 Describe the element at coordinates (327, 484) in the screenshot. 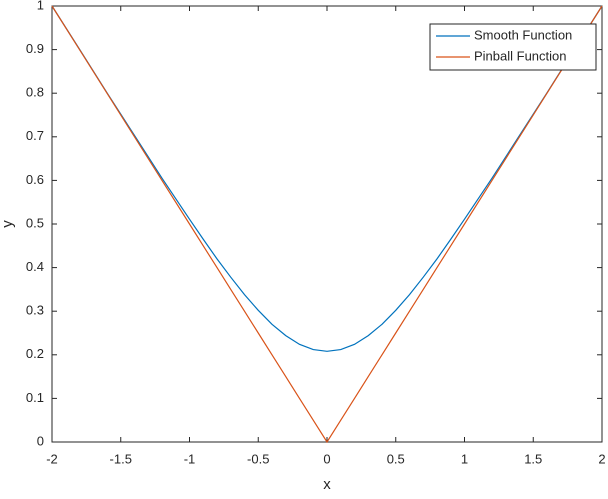

I see `x-axis-label: x` at that location.